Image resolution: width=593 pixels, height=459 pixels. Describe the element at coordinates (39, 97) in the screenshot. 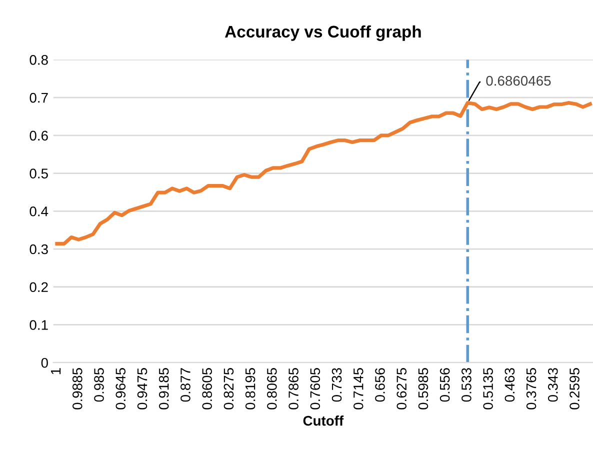

I see `y-tick-label: 0.7` at that location.